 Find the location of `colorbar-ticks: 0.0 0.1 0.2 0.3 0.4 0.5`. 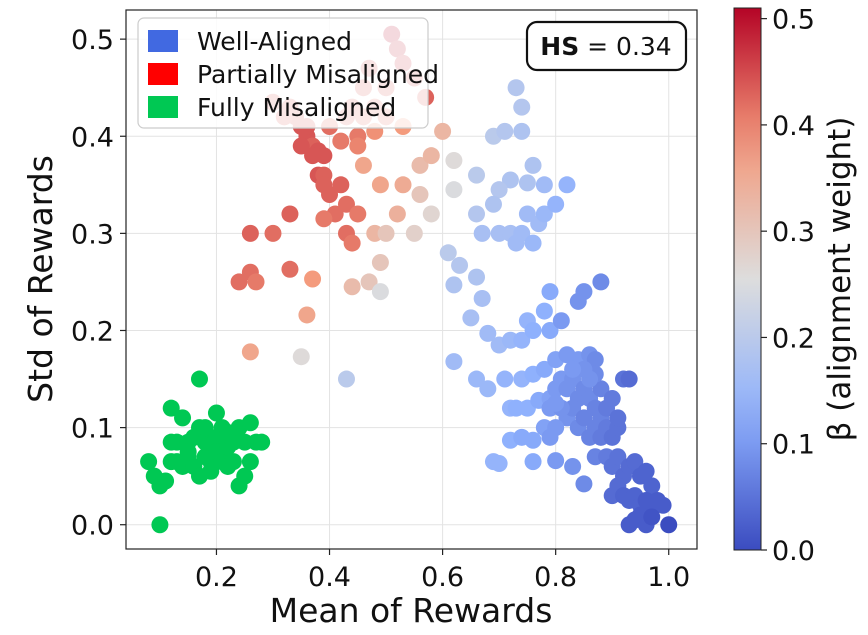

colorbar-ticks: 0.0 0.1 0.2 0.3 0.4 0.5 is located at coordinates (788, 286).